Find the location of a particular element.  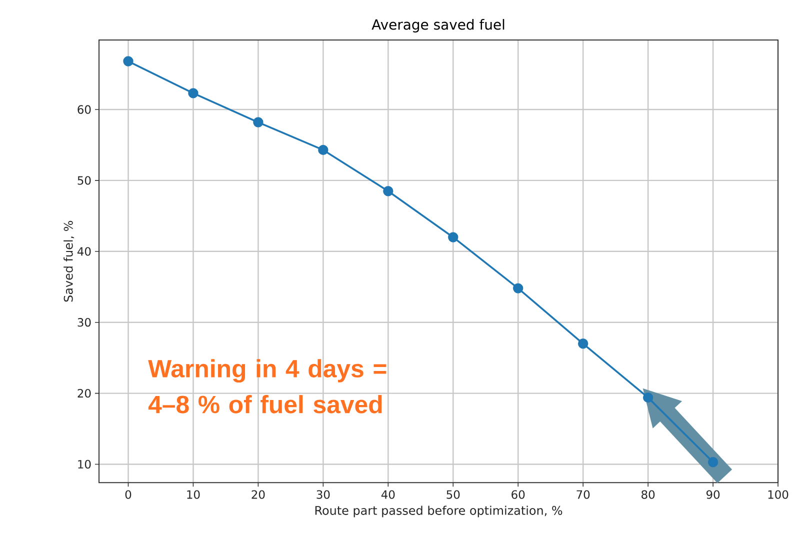

x-tick-label: 50 is located at coordinates (453, 494).